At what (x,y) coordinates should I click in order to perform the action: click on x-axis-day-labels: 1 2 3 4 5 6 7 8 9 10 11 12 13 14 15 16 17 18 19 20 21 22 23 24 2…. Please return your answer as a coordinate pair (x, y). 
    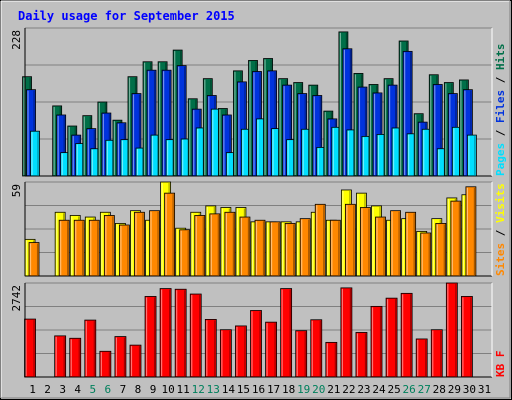
    Looking at the image, I should click on (260, 389).